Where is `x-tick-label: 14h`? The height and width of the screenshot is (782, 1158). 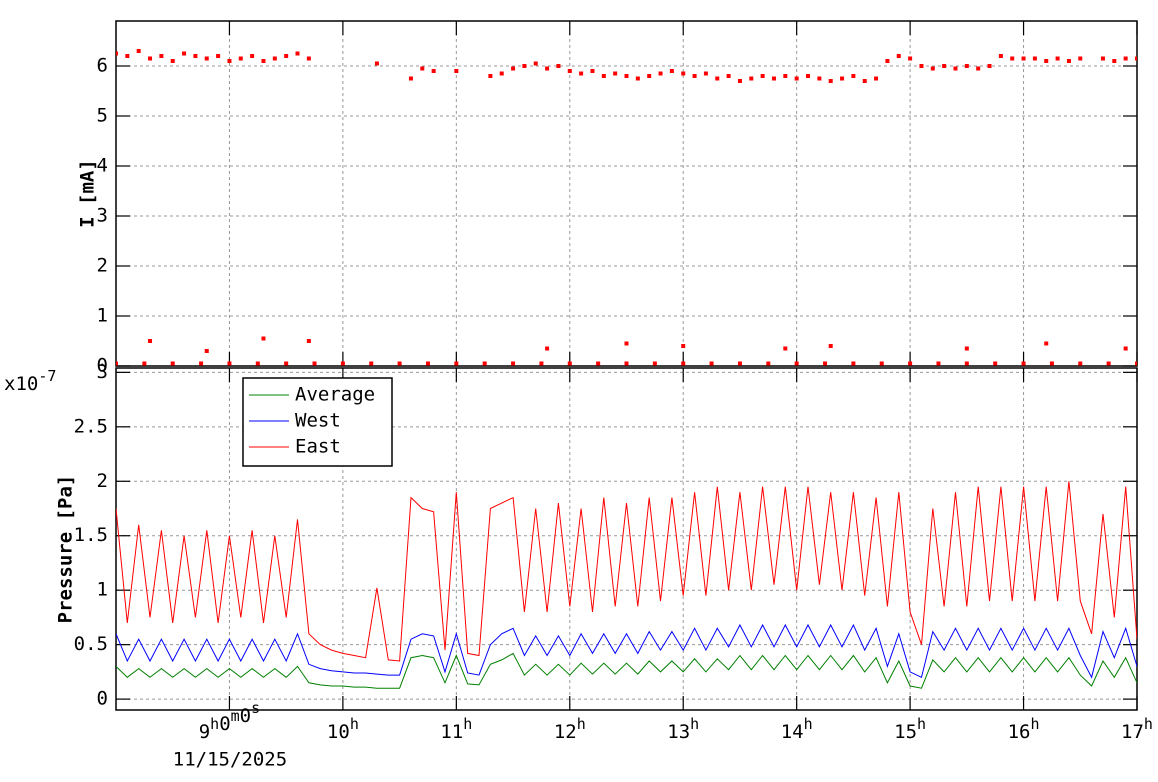
x-tick-label: 14h is located at coordinates (797, 729).